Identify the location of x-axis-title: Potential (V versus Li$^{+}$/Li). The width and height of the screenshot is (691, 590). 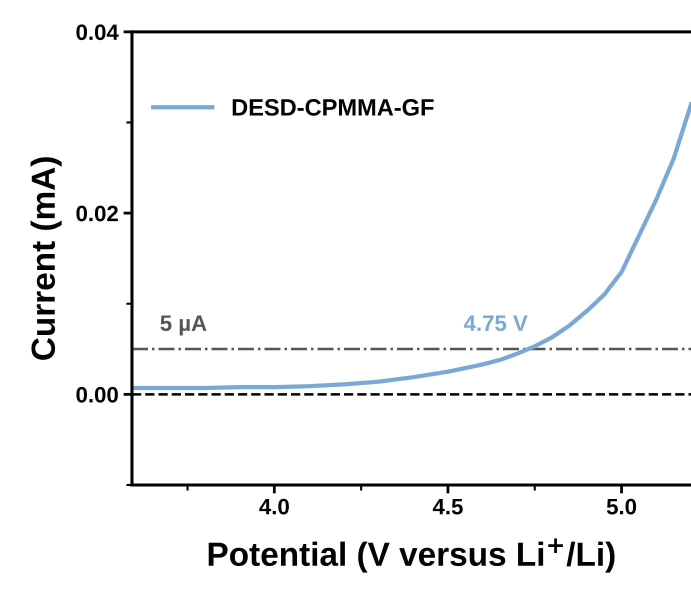
(411, 555).